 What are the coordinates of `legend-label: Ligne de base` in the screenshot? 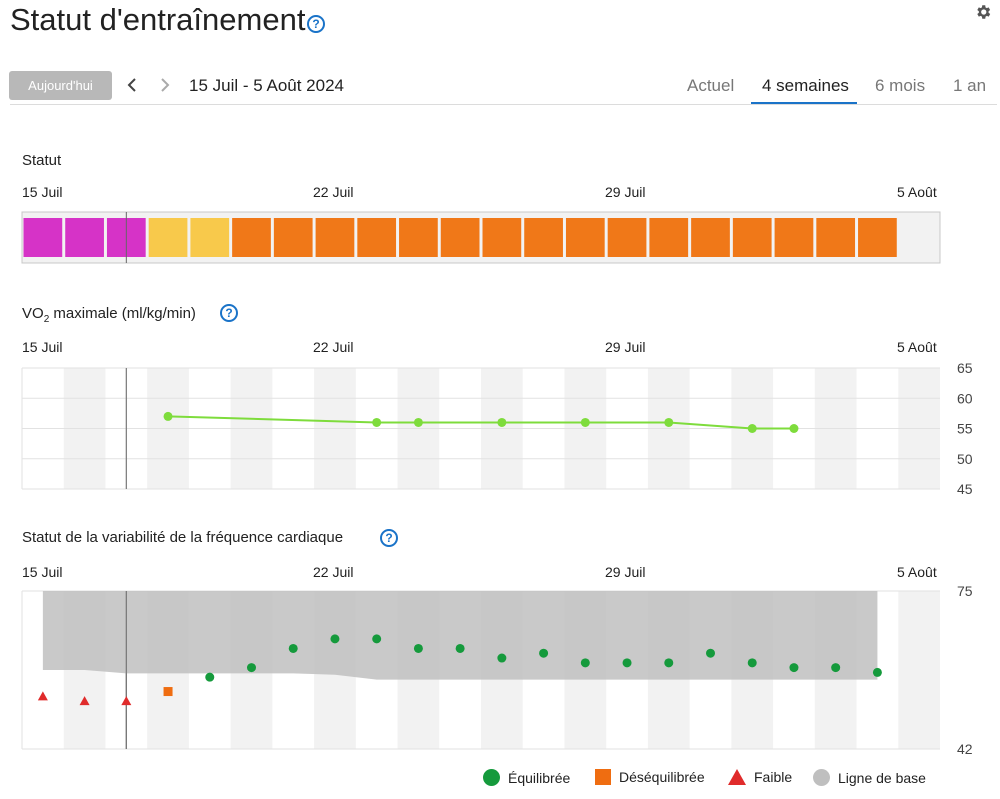 It's located at (882, 777).